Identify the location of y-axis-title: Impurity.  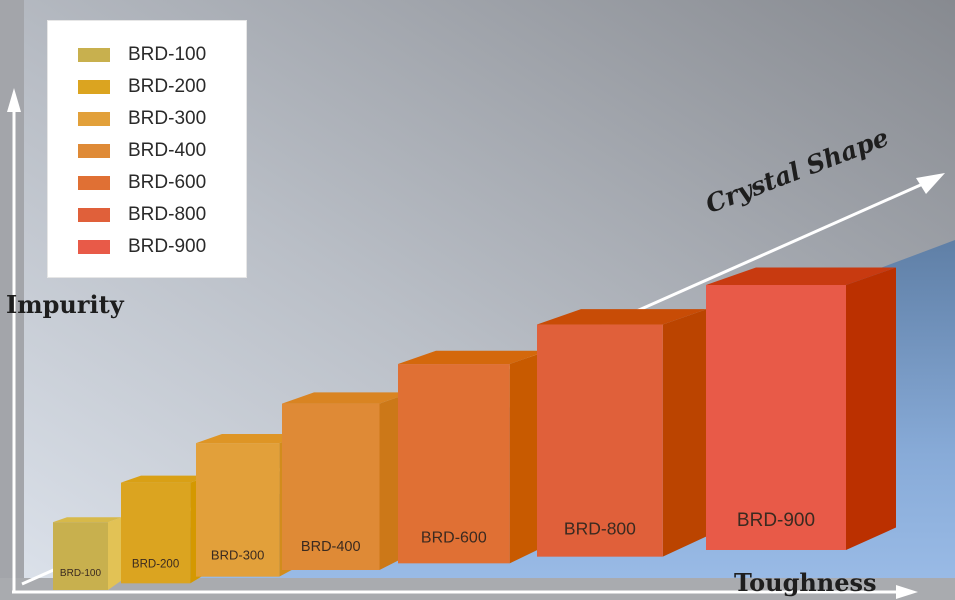
(65, 304).